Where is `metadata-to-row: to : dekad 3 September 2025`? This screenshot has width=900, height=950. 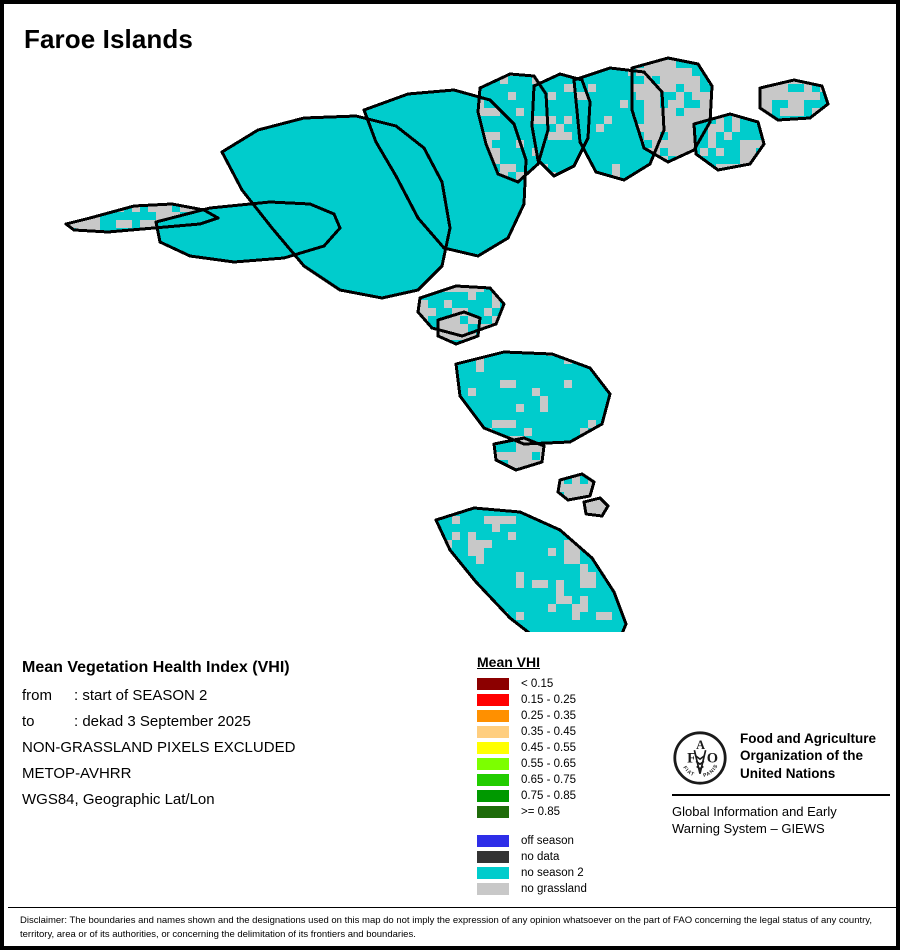
metadata-to-row: to : dekad 3 September 2025 is located at coordinates (237, 721).